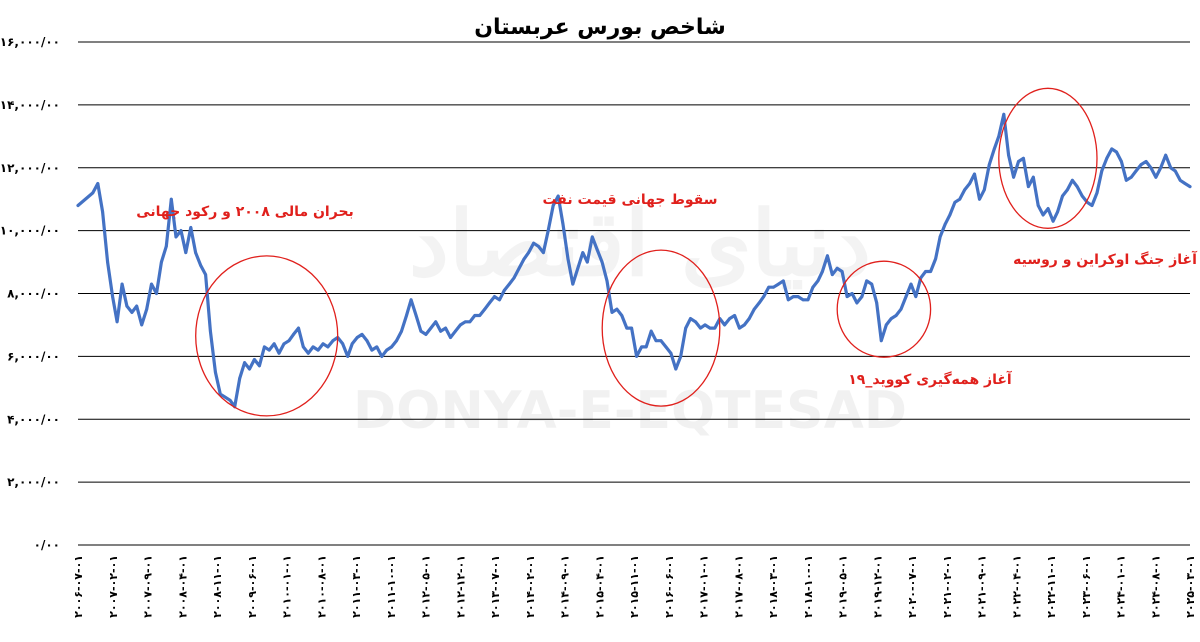  Describe the element at coordinates (1190, 586) in the screenshot. I see `x-tick-label: ۲۰۲۵-۰۳-۰۱` at that location.